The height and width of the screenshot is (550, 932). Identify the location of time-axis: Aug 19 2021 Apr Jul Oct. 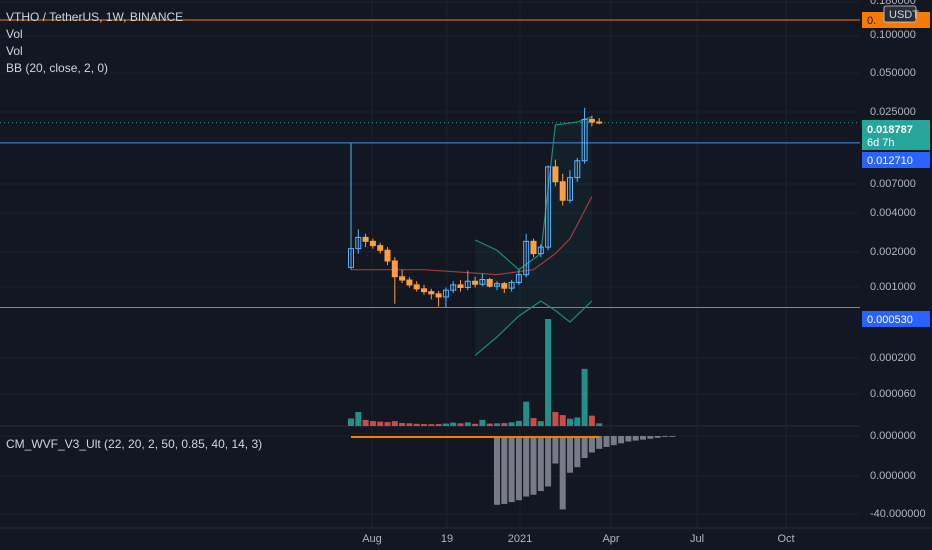
(466, 536).